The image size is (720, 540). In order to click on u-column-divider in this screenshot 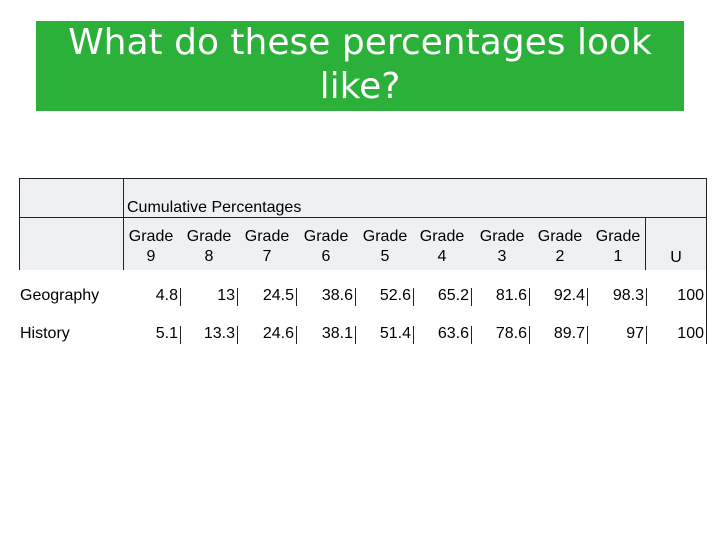, I will do `click(645, 244)`.